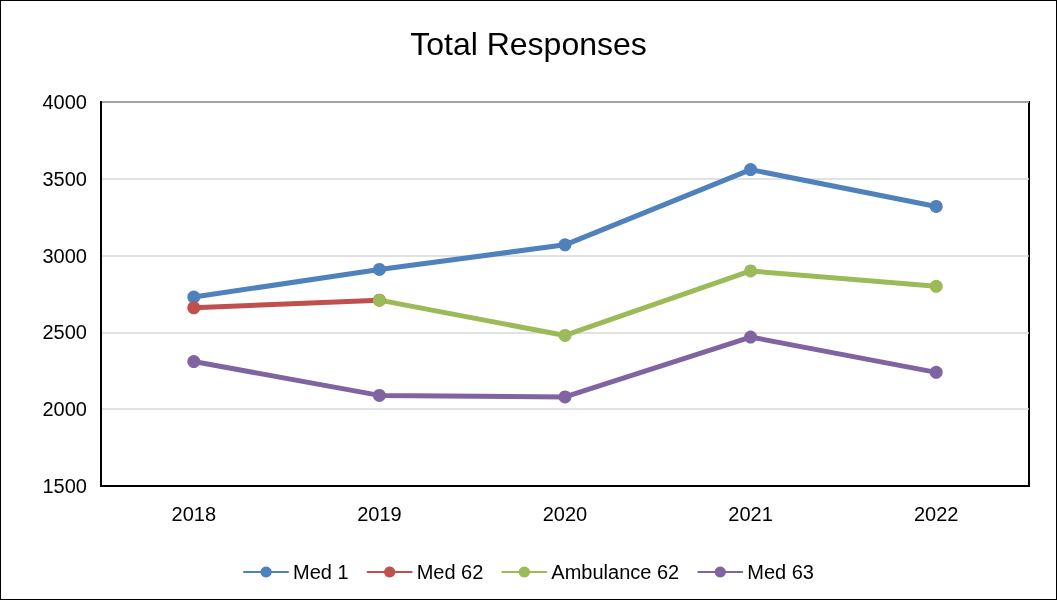  I want to click on chart-title: Total Responses, so click(528, 44).